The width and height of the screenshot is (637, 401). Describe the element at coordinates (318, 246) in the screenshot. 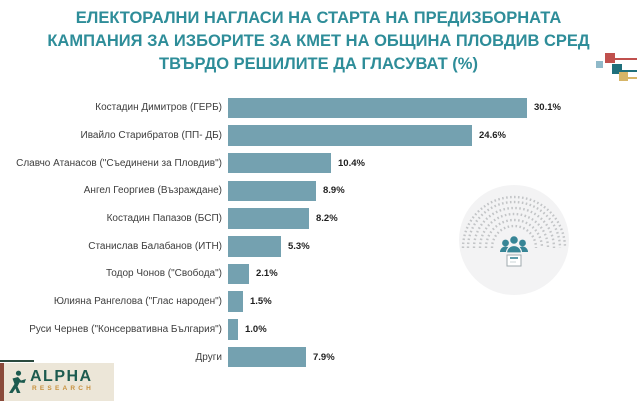

I see `chart-row: Станислав Балабанов (ИТН) 5.3%` at that location.